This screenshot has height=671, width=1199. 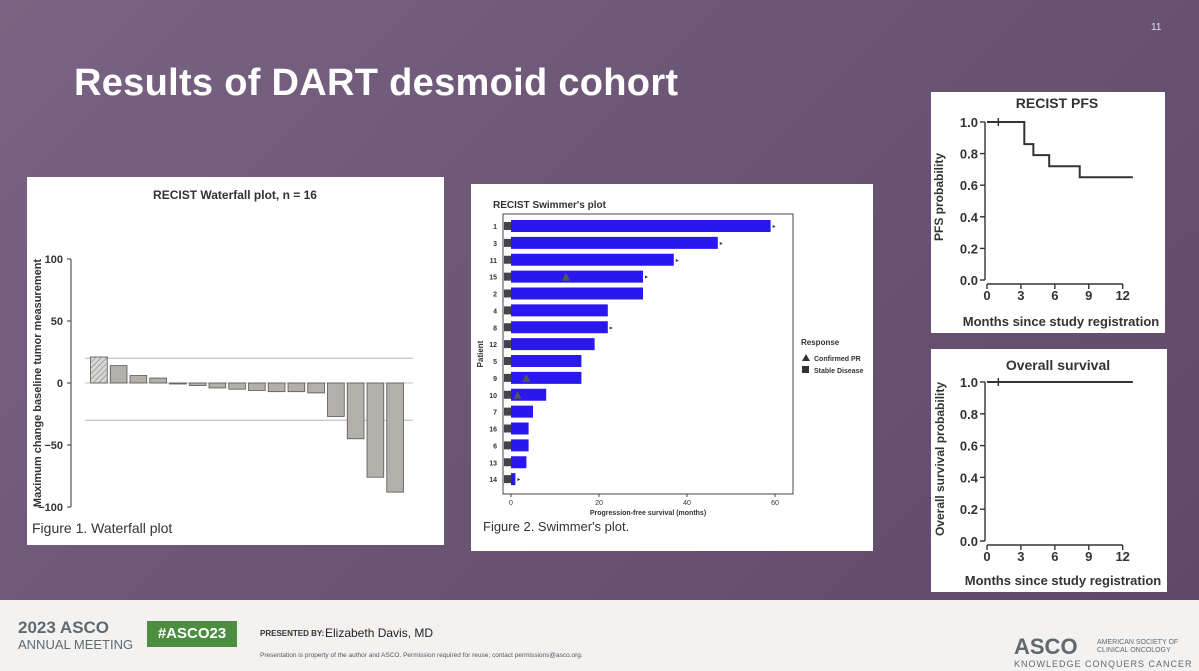 What do you see at coordinates (495, 446) in the screenshot?
I see `swimmer-patient-label: 6` at bounding box center [495, 446].